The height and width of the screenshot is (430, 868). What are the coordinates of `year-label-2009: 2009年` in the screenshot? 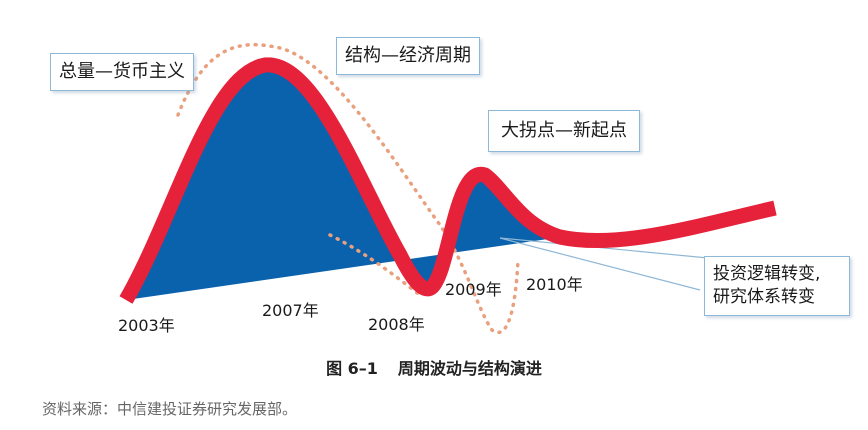 It's located at (473, 289).